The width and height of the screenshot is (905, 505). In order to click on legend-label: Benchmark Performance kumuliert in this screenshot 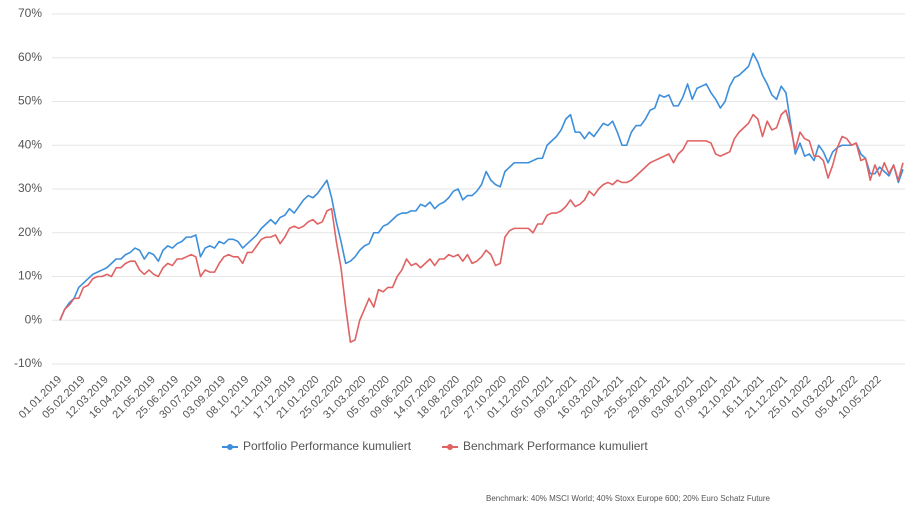, I will do `click(555, 446)`.